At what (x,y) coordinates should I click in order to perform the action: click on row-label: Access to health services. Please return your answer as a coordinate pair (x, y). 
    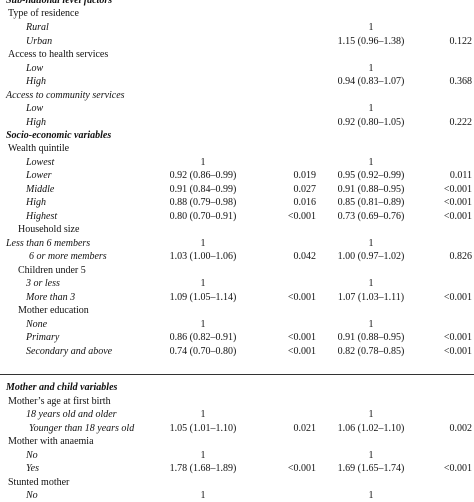
    Looking at the image, I should click on (58, 54).